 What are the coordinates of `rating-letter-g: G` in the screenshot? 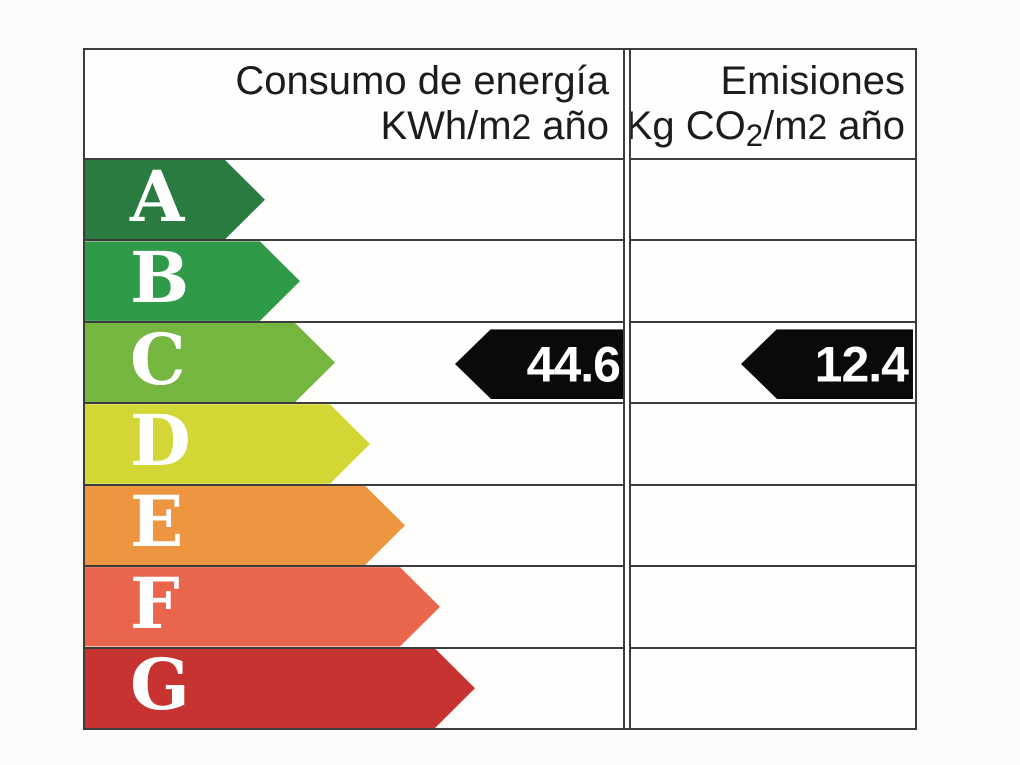 It's located at (160, 685).